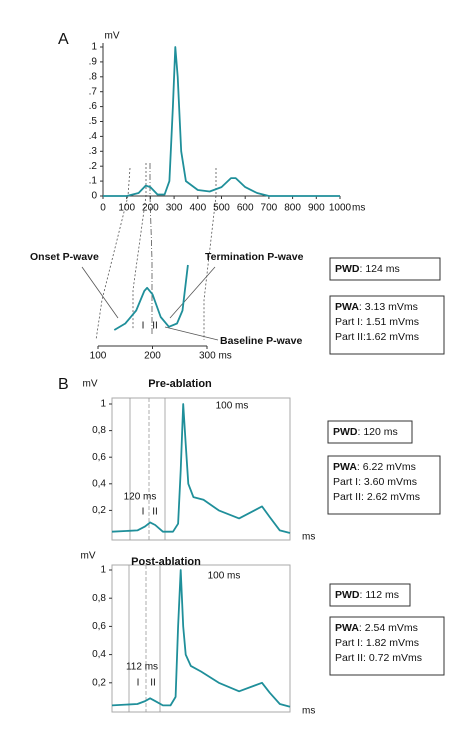 The width and height of the screenshot is (474, 729). I want to click on info-line: Part I: 3.60 mVms, so click(375, 482).